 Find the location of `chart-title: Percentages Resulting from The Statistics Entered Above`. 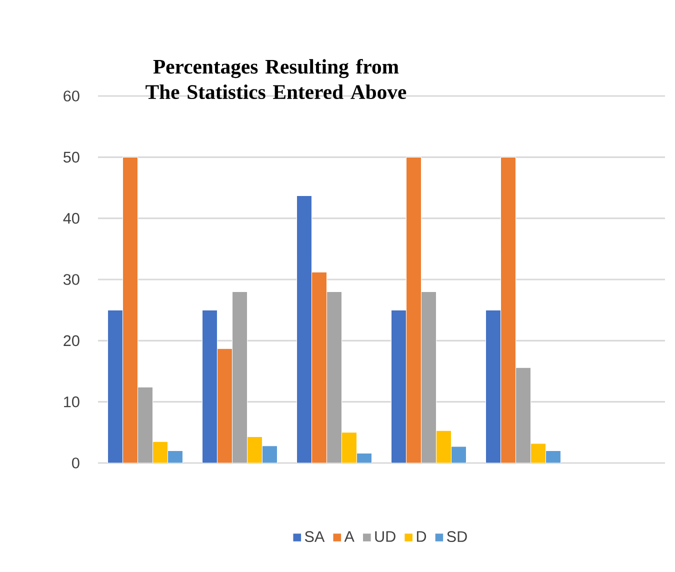

chart-title: Percentages Resulting from The Statistics Entered Above is located at coordinates (276, 79).